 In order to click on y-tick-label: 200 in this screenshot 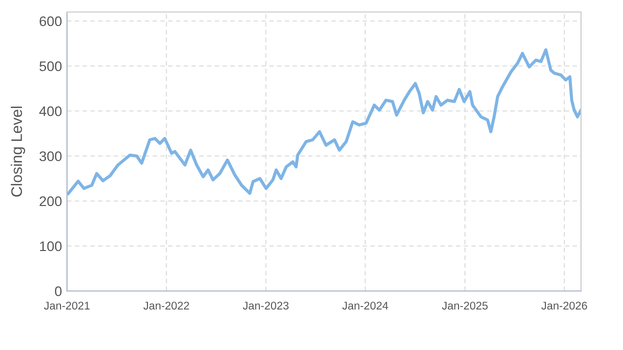, I will do `click(51, 201)`.